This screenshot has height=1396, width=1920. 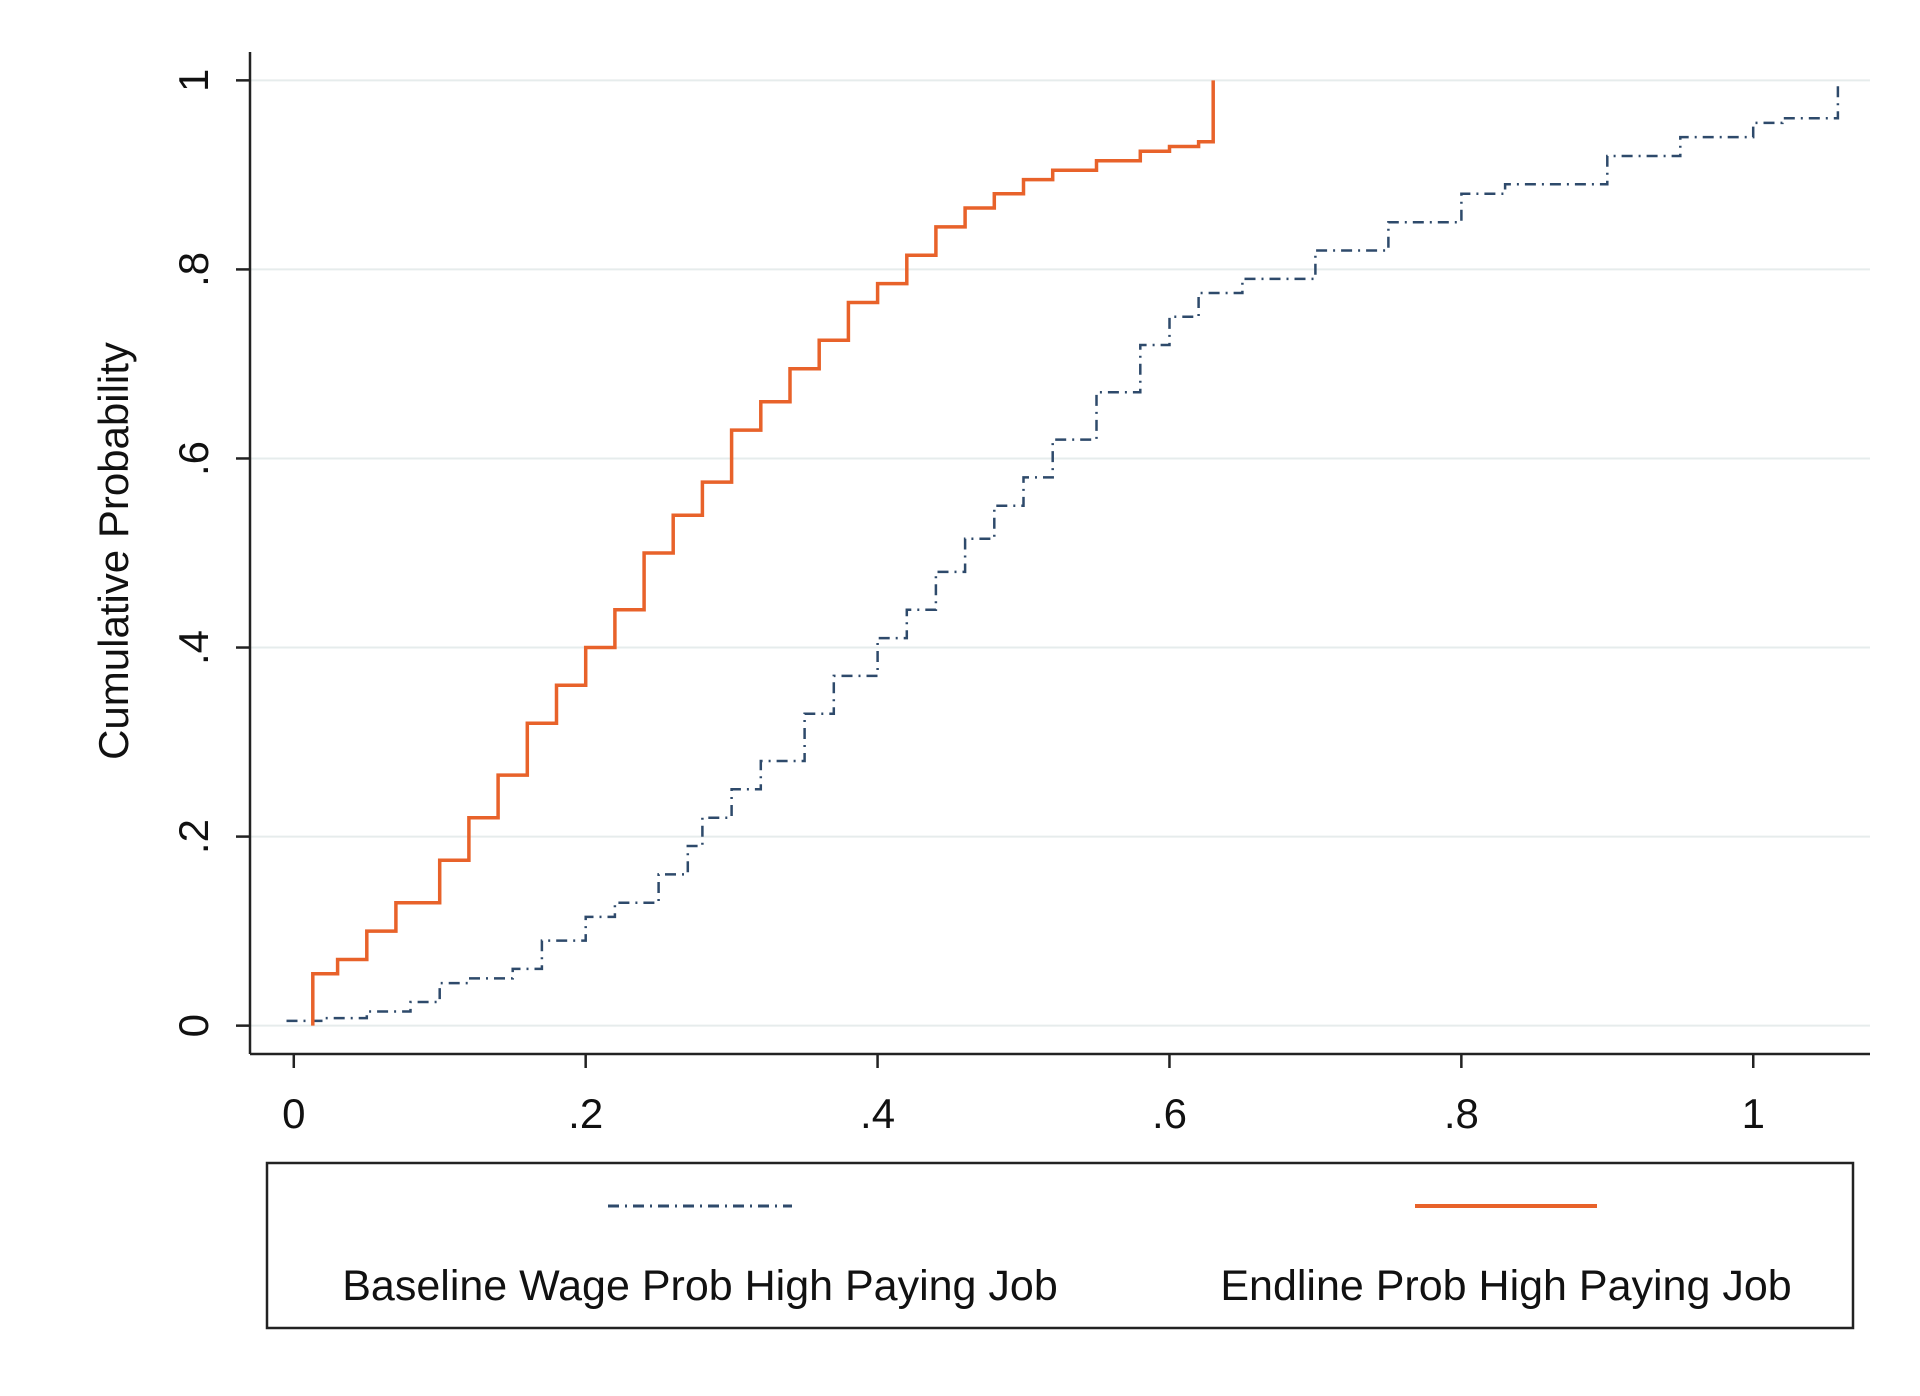 I want to click on x-axis-ticks: 0 .2 .4 .6 .8 1, so click(x=1023, y=1095).